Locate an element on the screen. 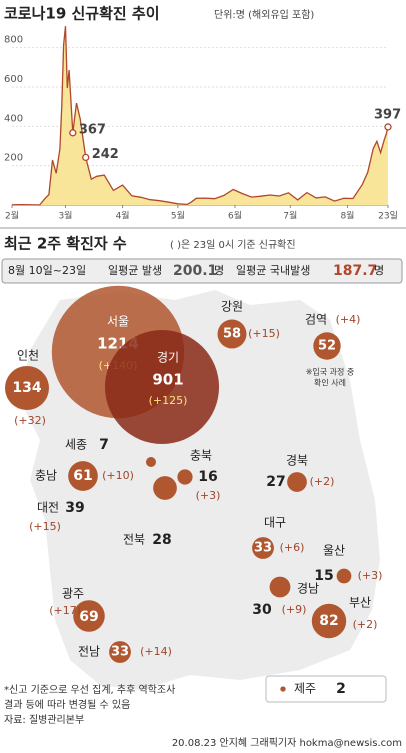  region-name: 대구 is located at coordinates (275, 523).